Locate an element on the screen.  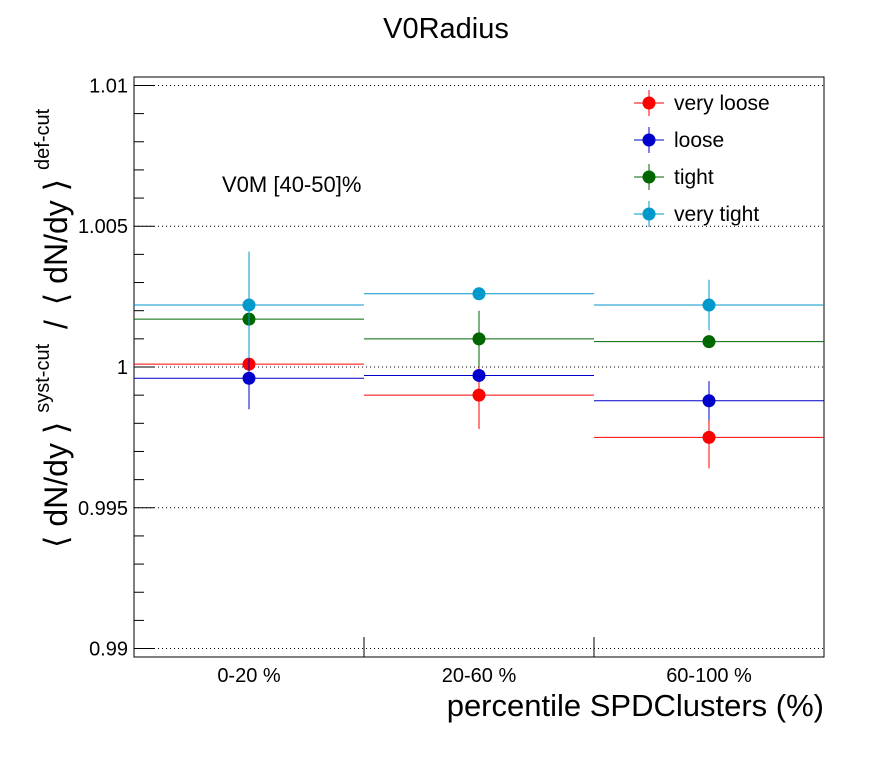
y-label-sup-1: syst-cut is located at coordinates (43, 377).